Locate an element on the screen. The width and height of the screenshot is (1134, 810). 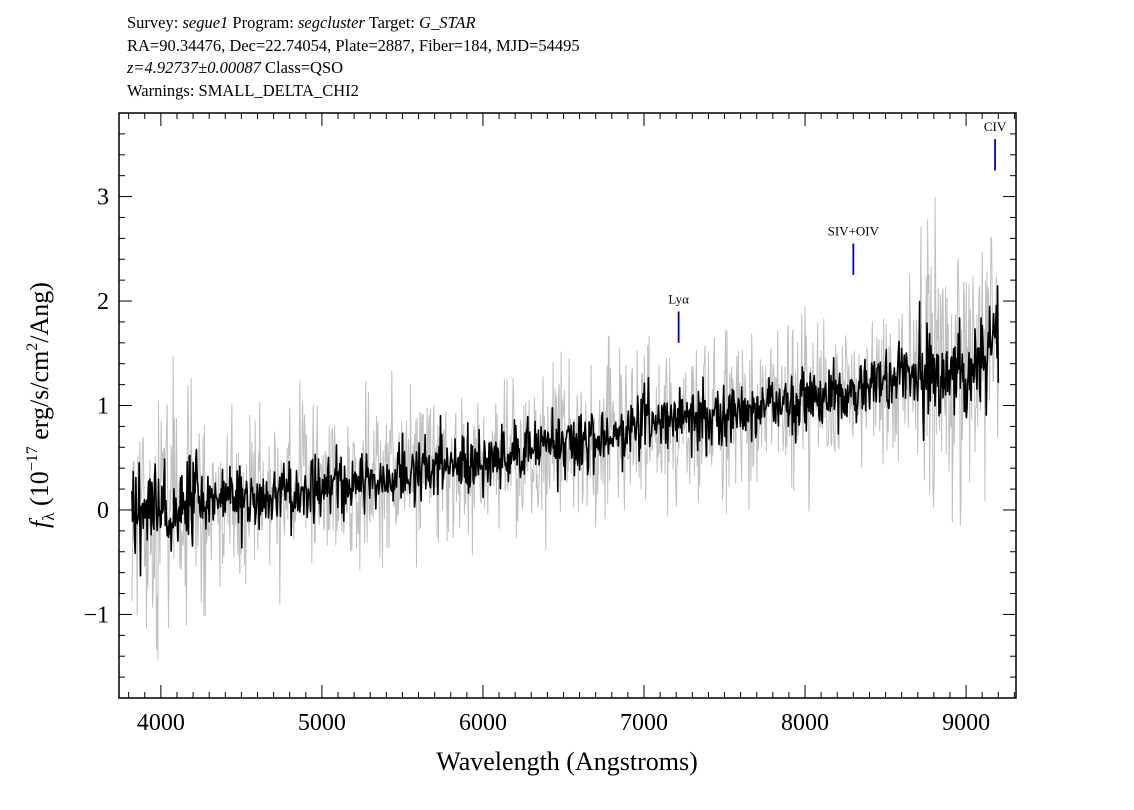
annotation-label: SIV+OIV is located at coordinates (854, 231).